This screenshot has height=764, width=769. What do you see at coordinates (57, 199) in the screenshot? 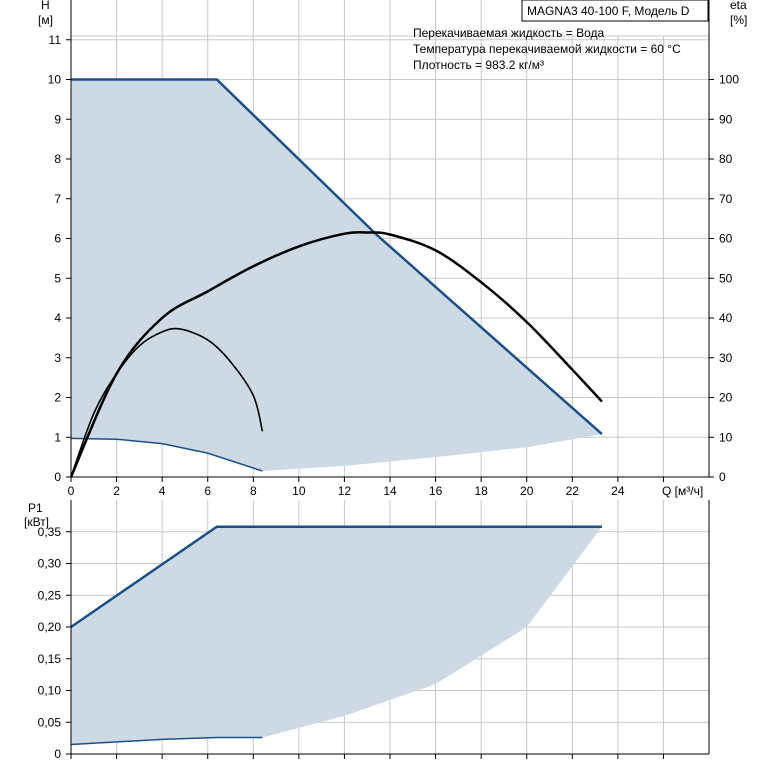
I see `h-tick-label: 7` at bounding box center [57, 199].